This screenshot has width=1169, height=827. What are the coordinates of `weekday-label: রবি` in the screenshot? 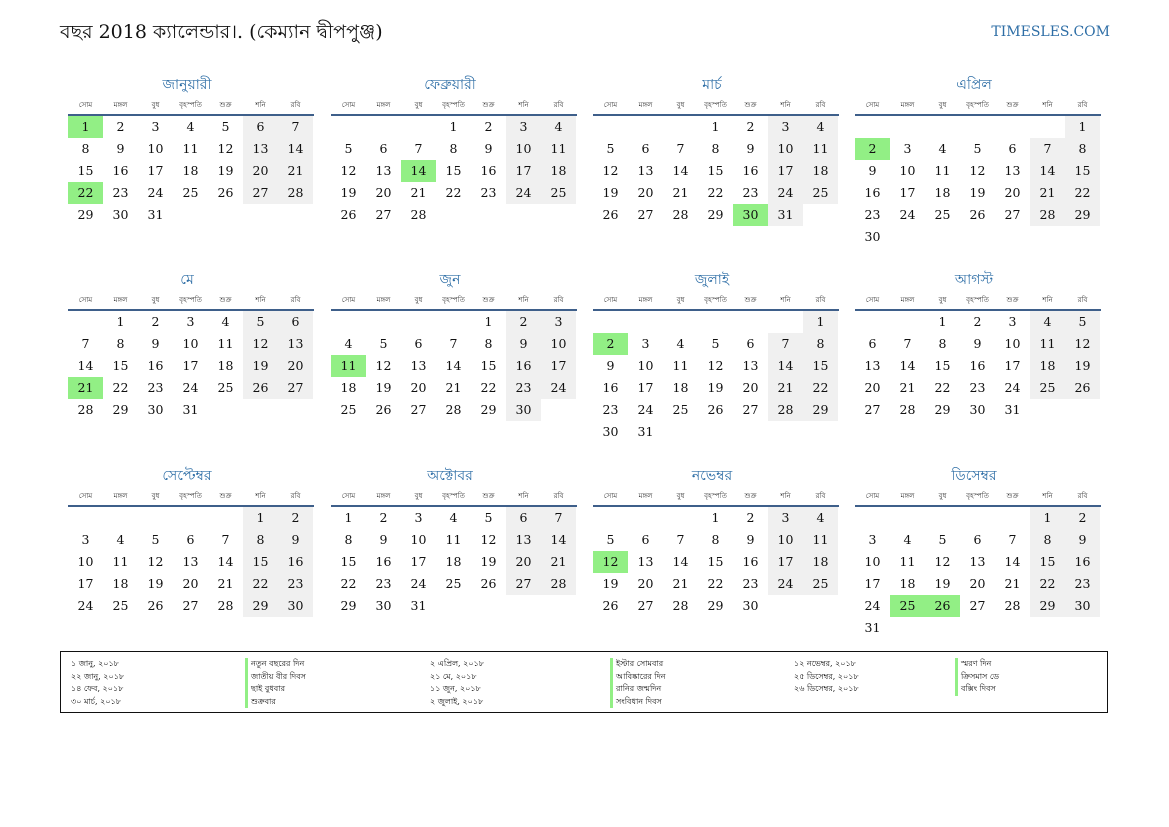 It's located at (820, 300).